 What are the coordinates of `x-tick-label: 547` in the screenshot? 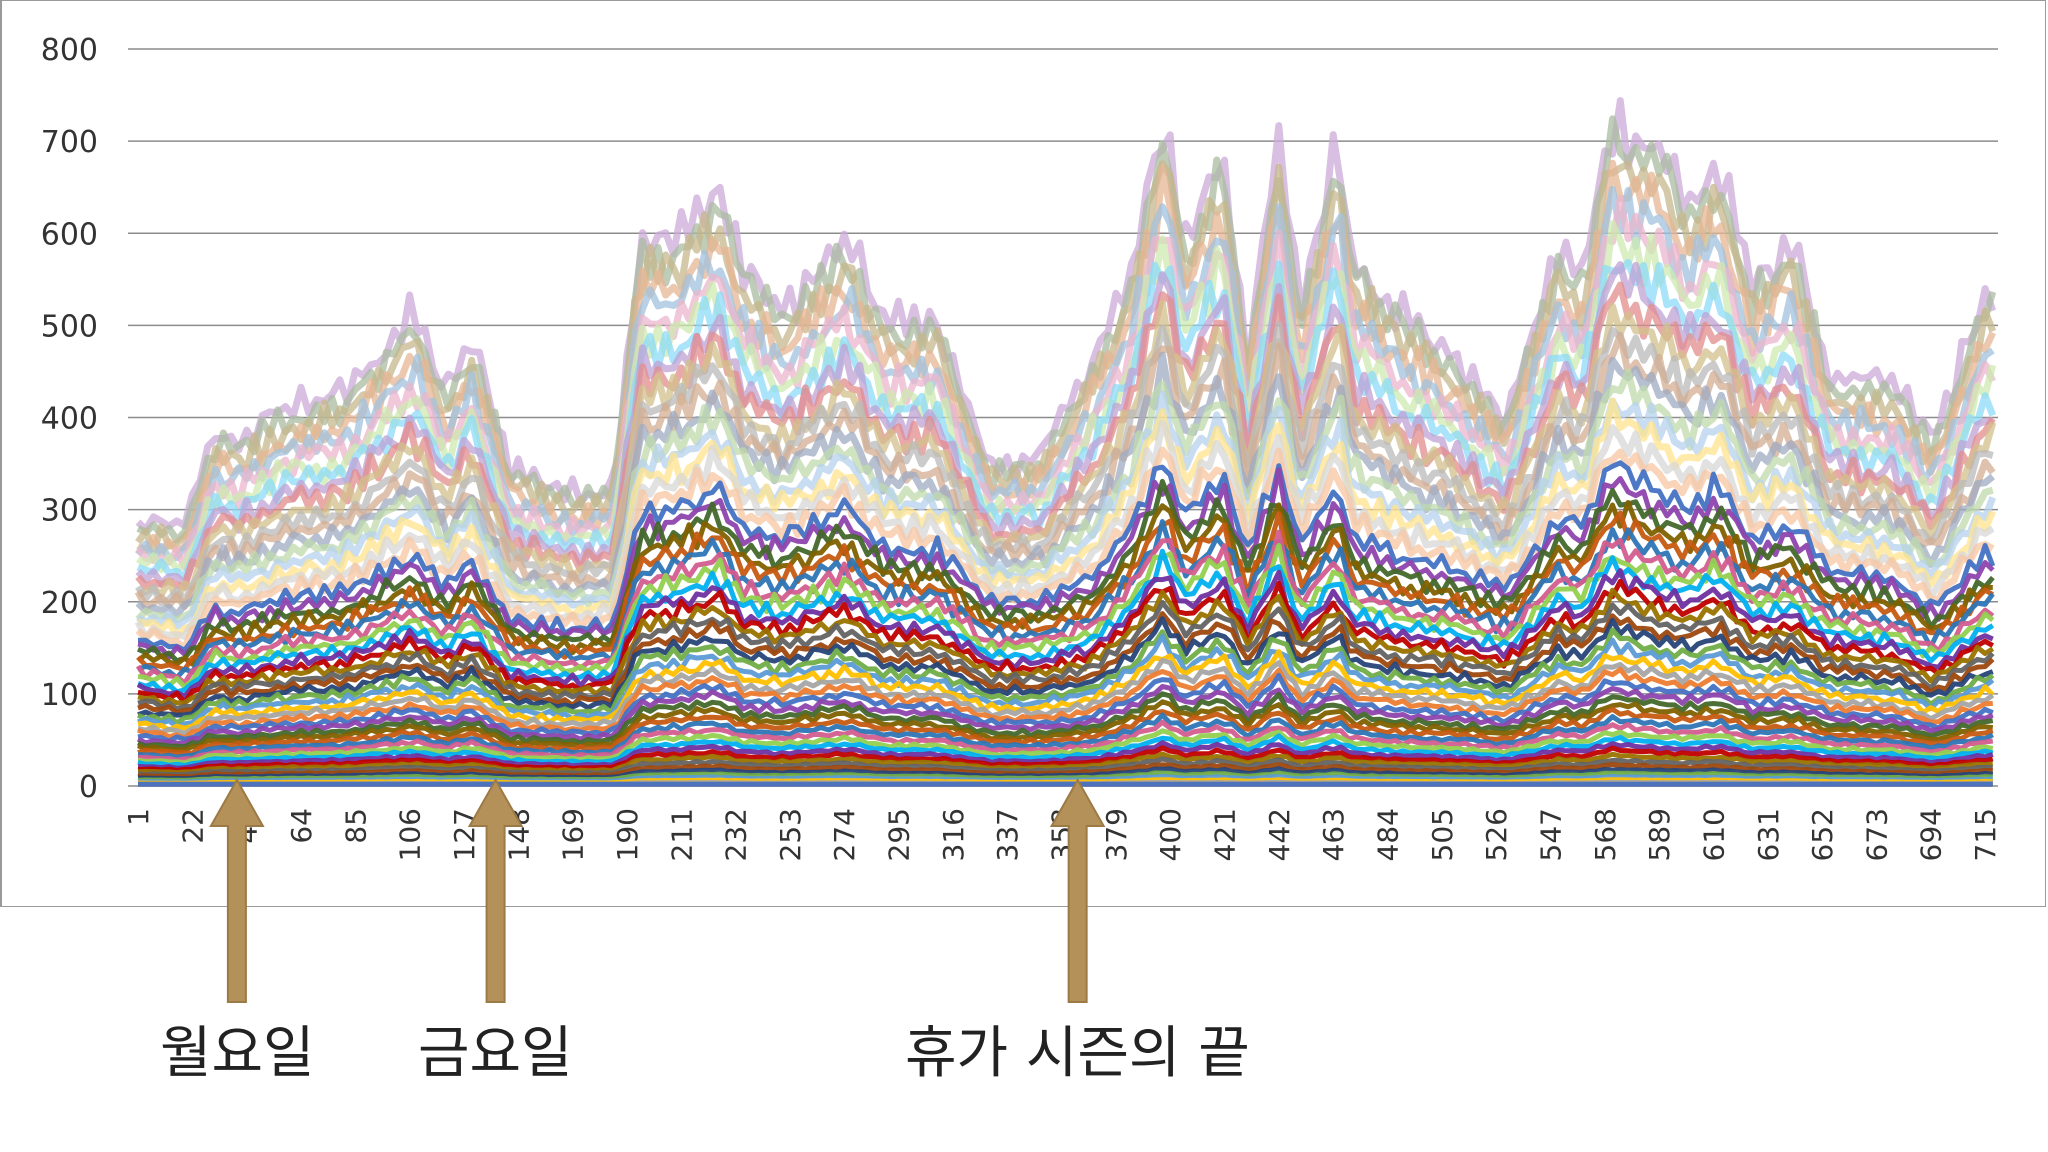 It's located at (1550, 834).